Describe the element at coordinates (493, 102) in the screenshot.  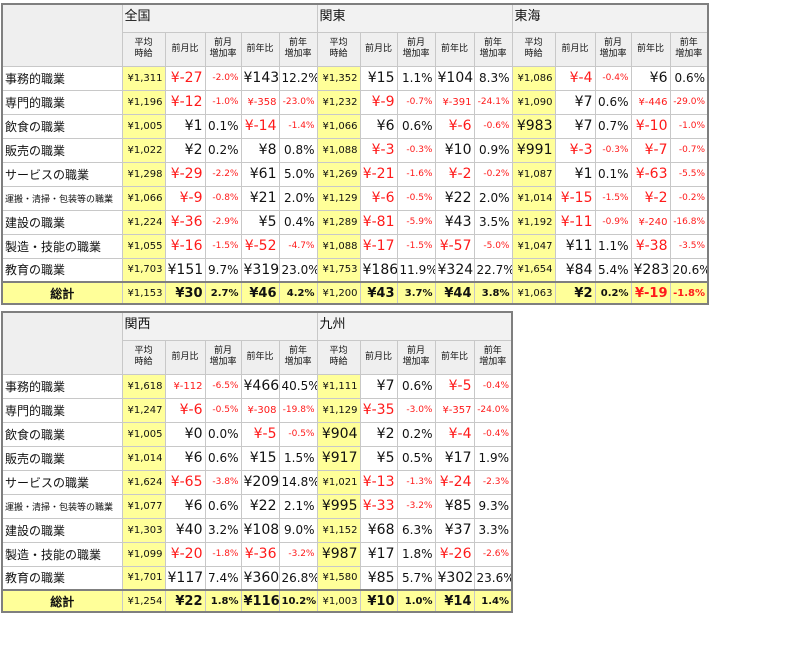
I see `yoy-rate-cell: -24.1%` at that location.